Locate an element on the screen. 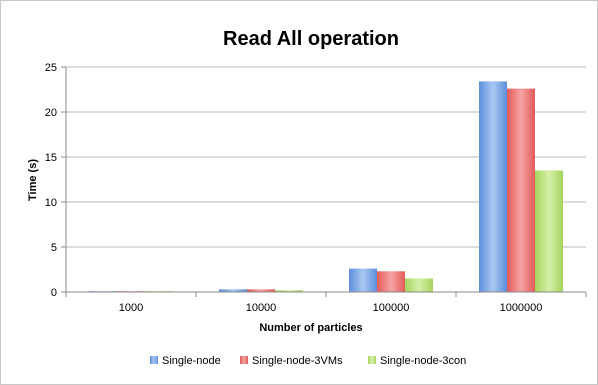 The image size is (598, 385). x-tick-label: 1000 is located at coordinates (131, 308).